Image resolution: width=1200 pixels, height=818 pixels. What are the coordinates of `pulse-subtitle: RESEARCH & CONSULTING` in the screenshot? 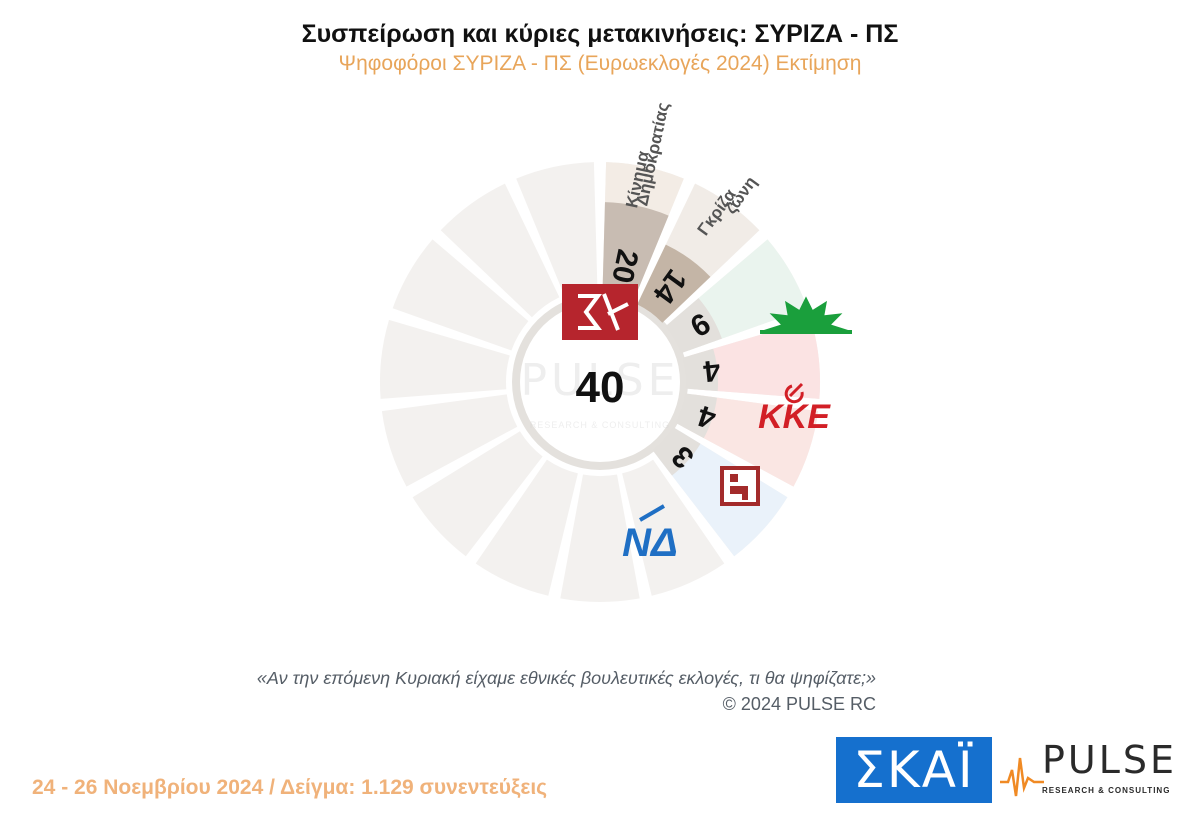 It's located at (1106, 790).